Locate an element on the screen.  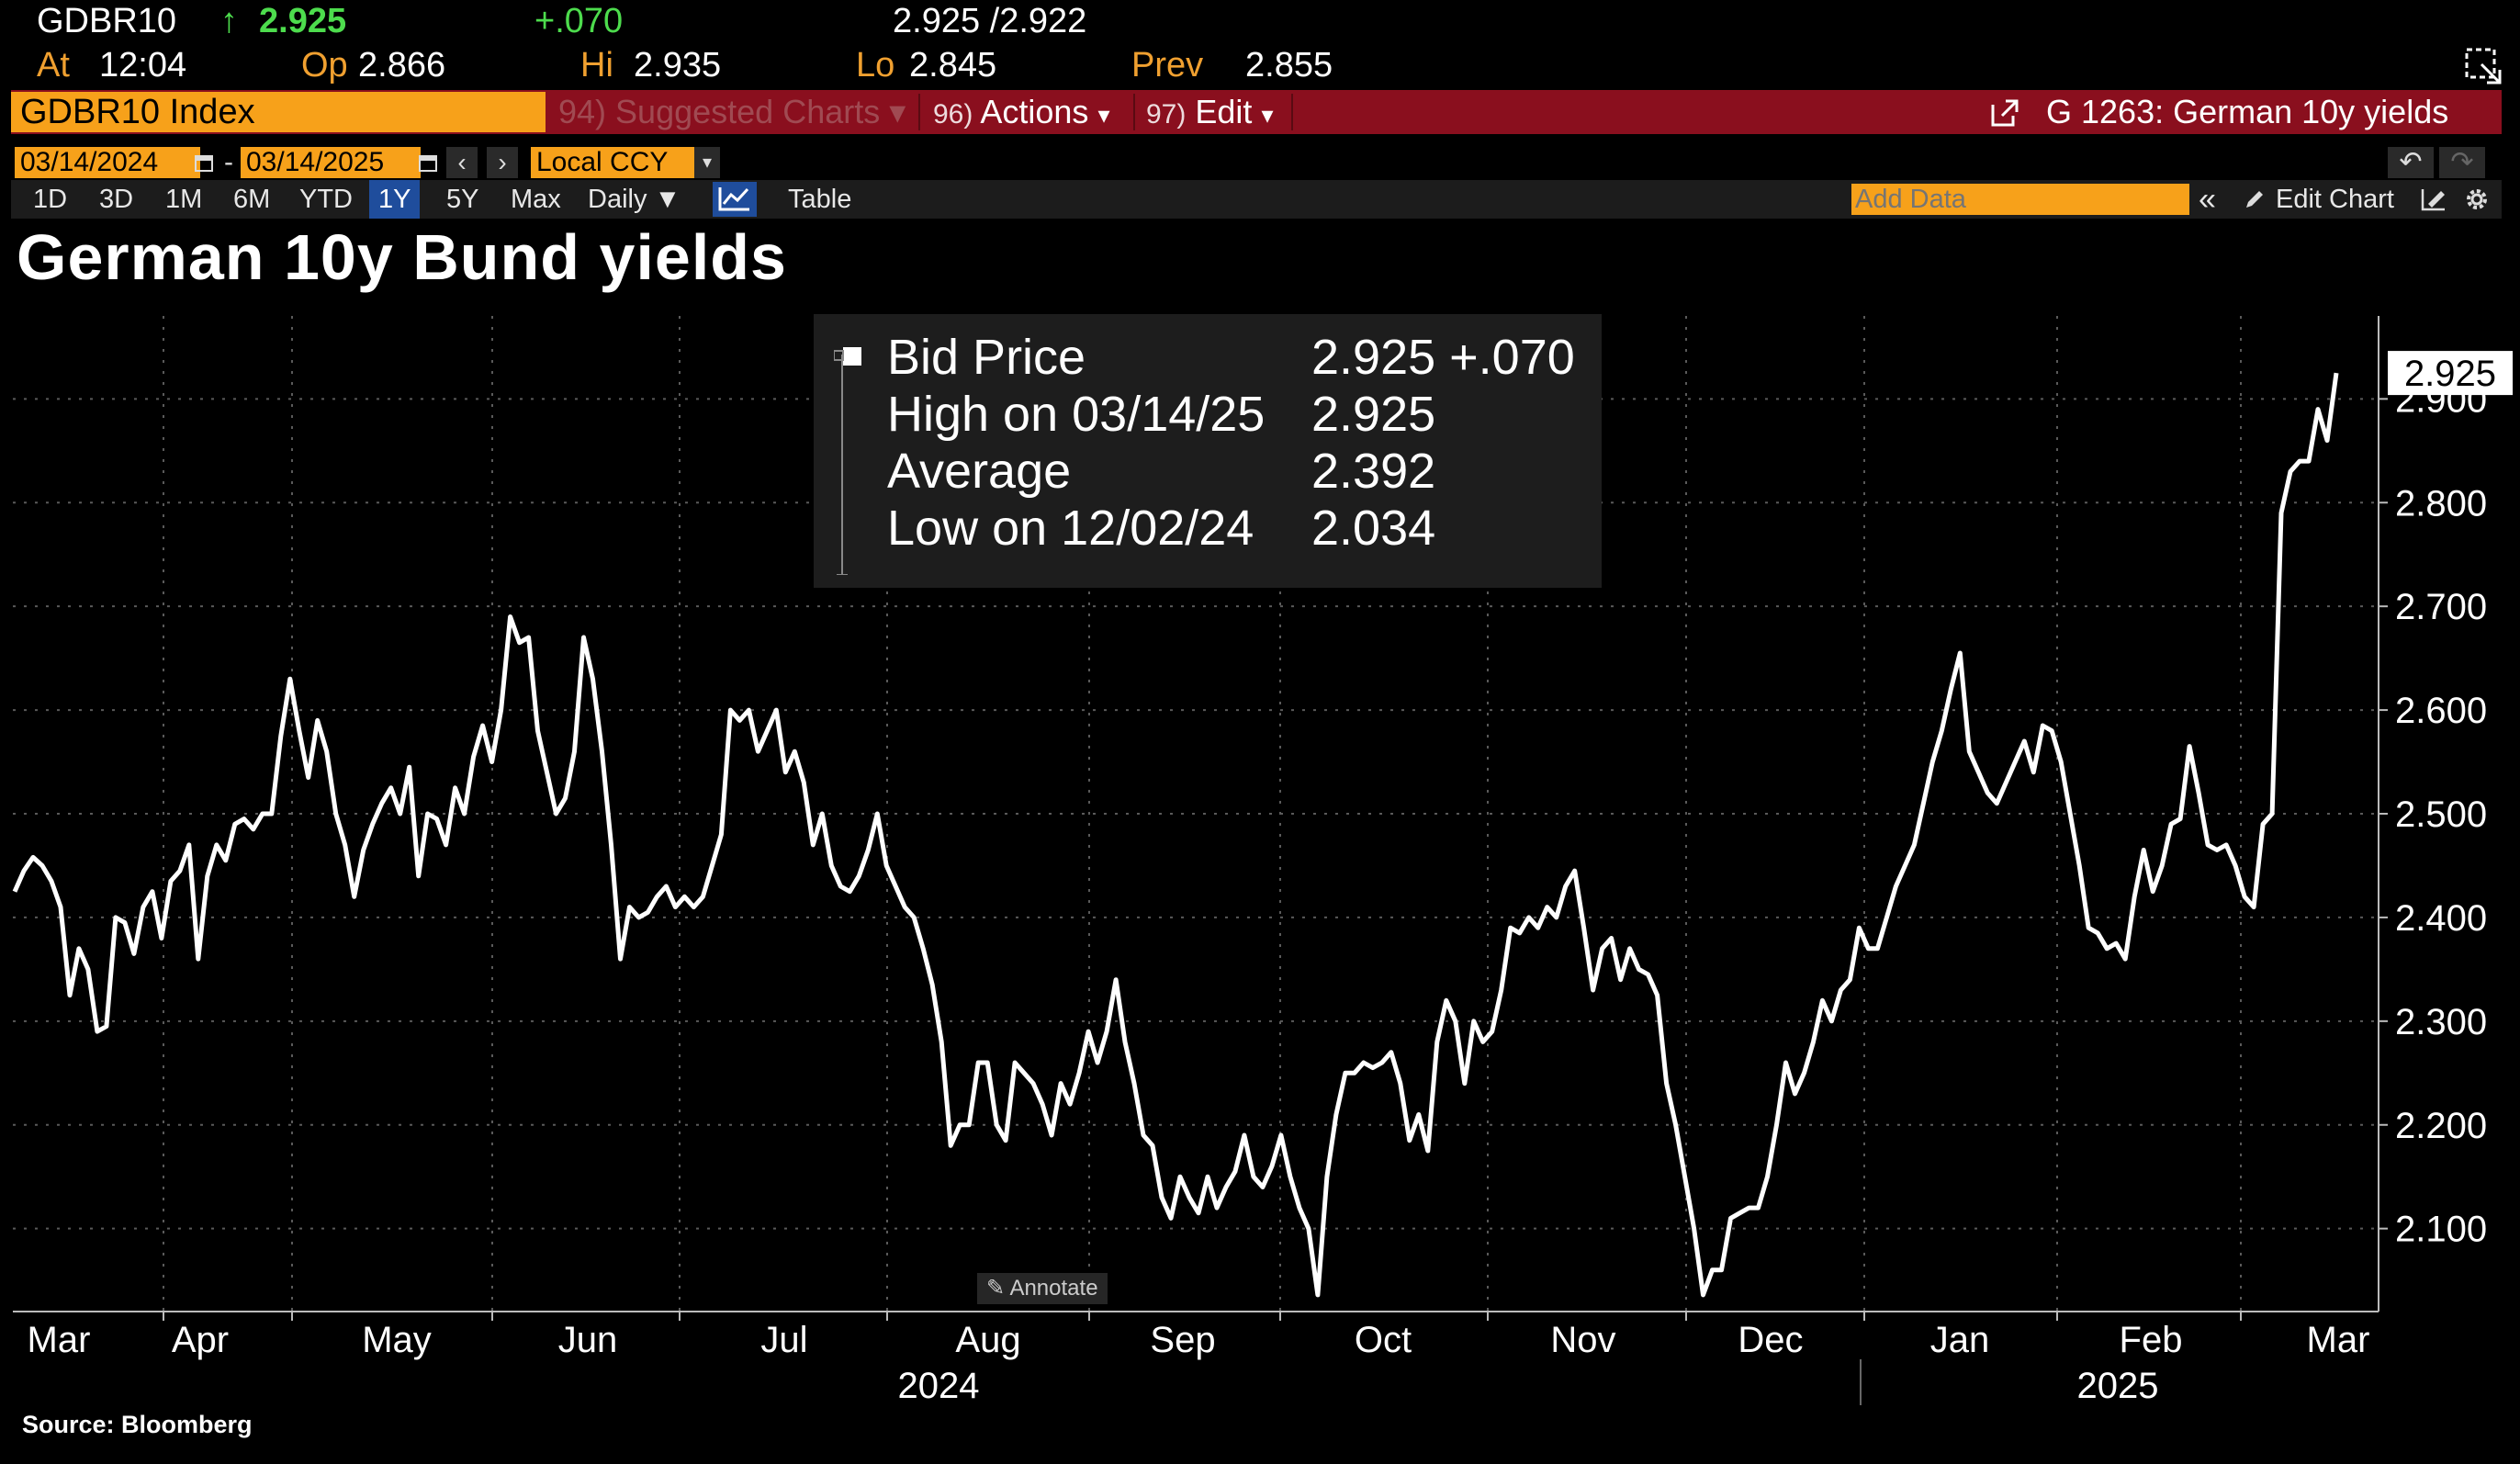
last-value-tag: 2.925 is located at coordinates (2450, 373).